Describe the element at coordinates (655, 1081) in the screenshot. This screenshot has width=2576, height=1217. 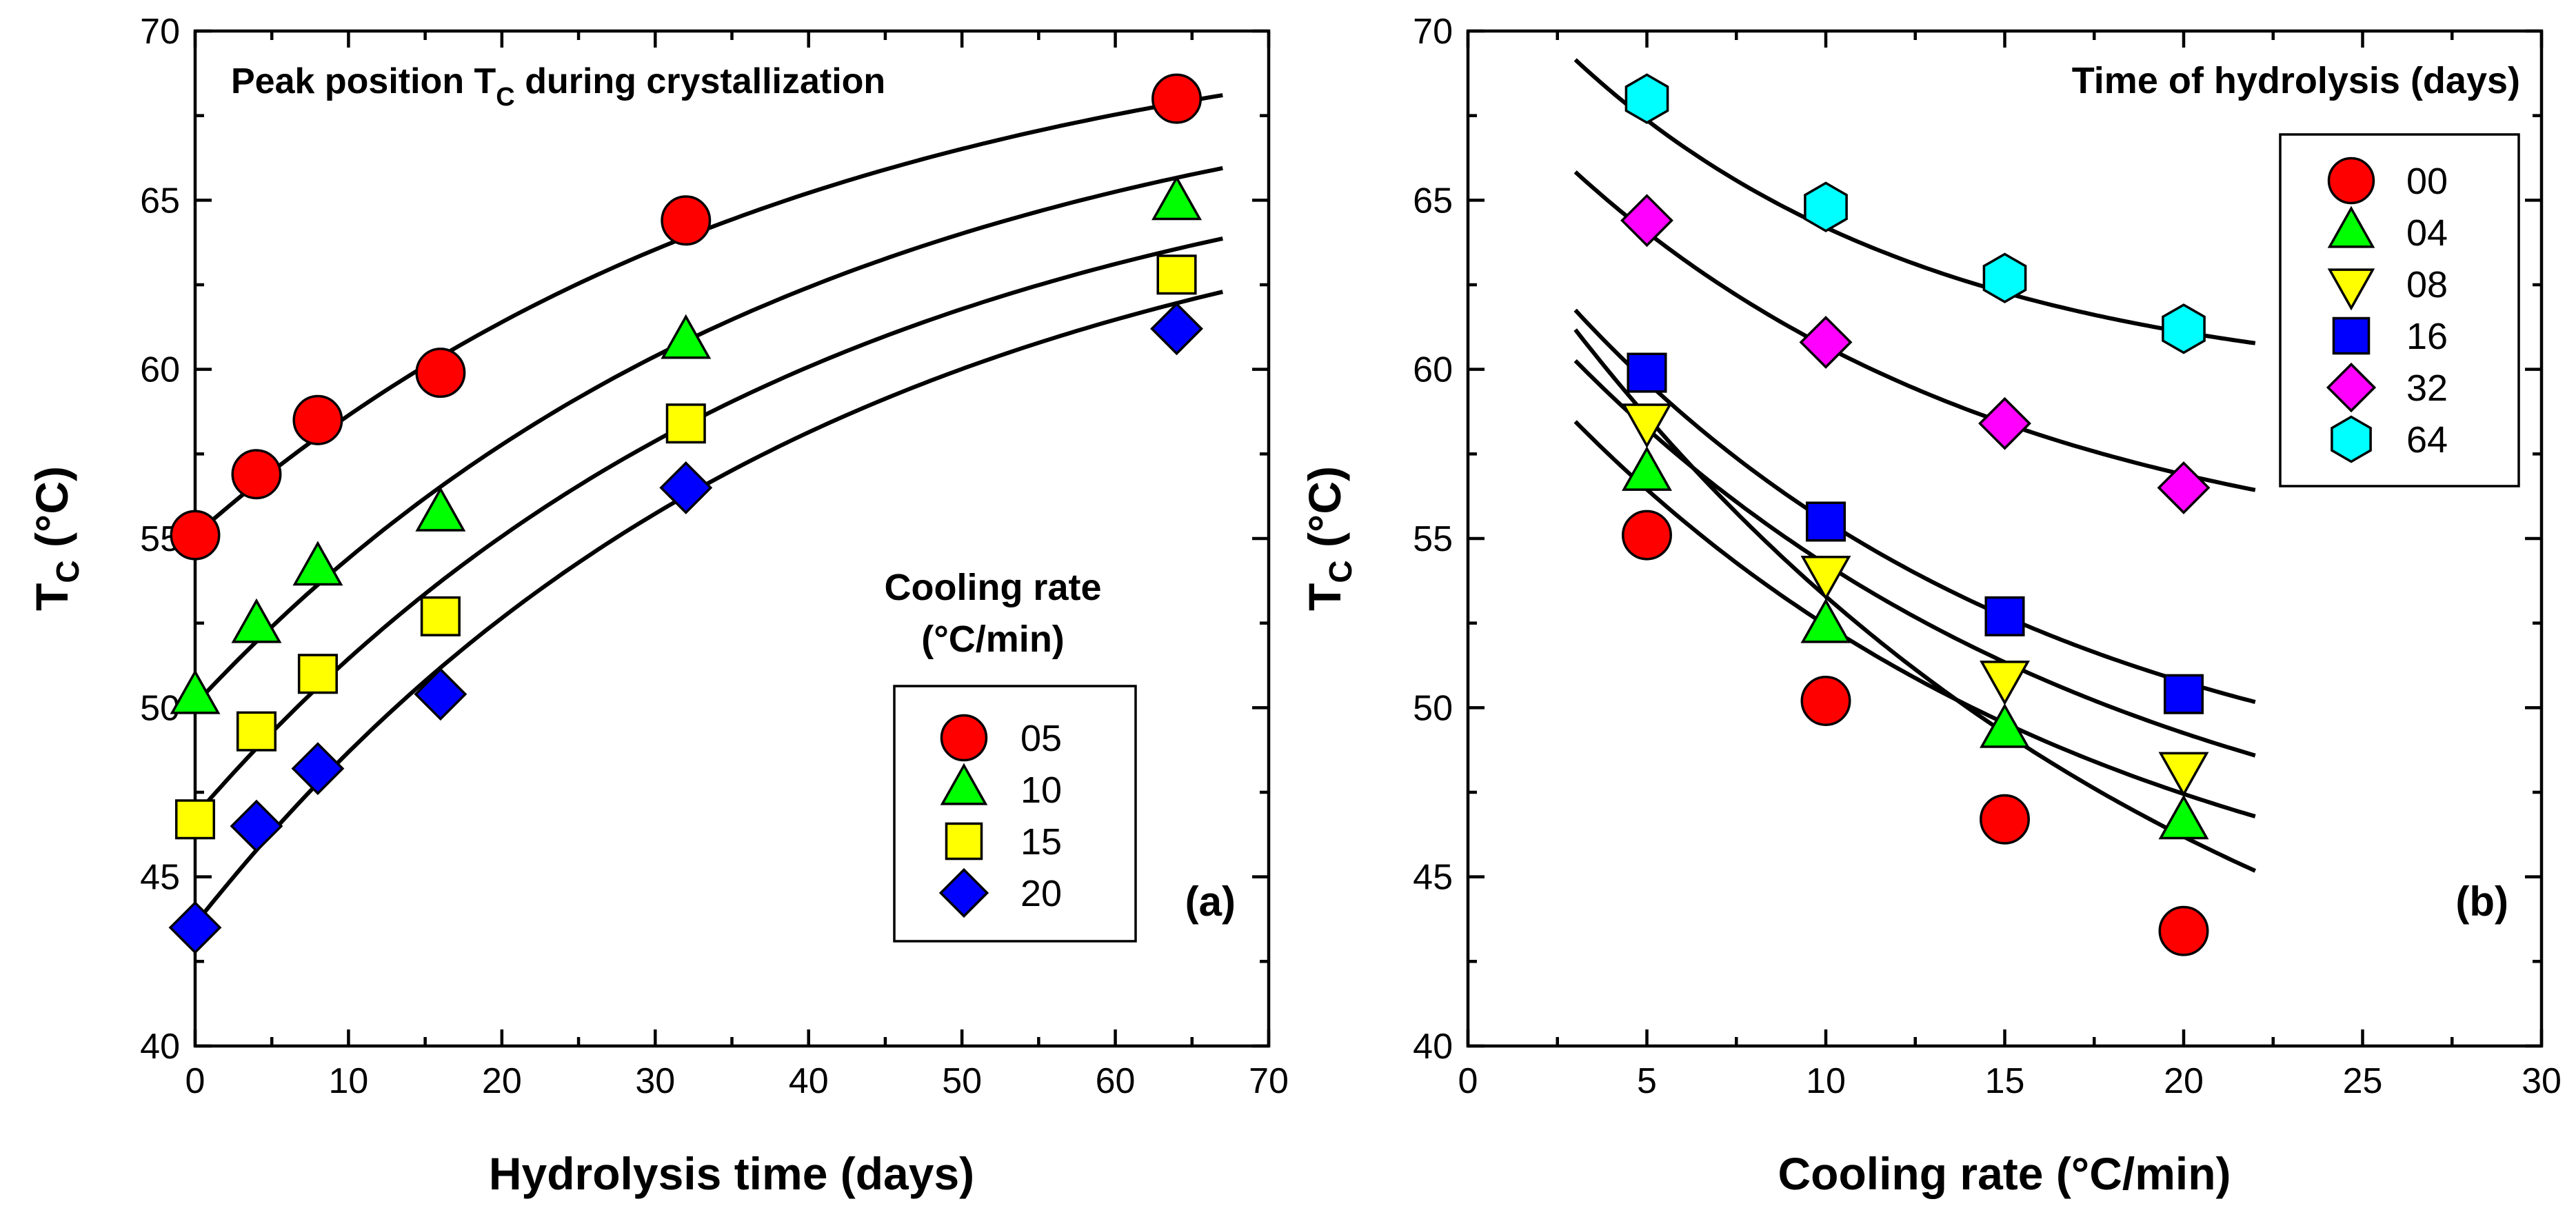
I see `panel-a-x-tick-label: 30` at that location.